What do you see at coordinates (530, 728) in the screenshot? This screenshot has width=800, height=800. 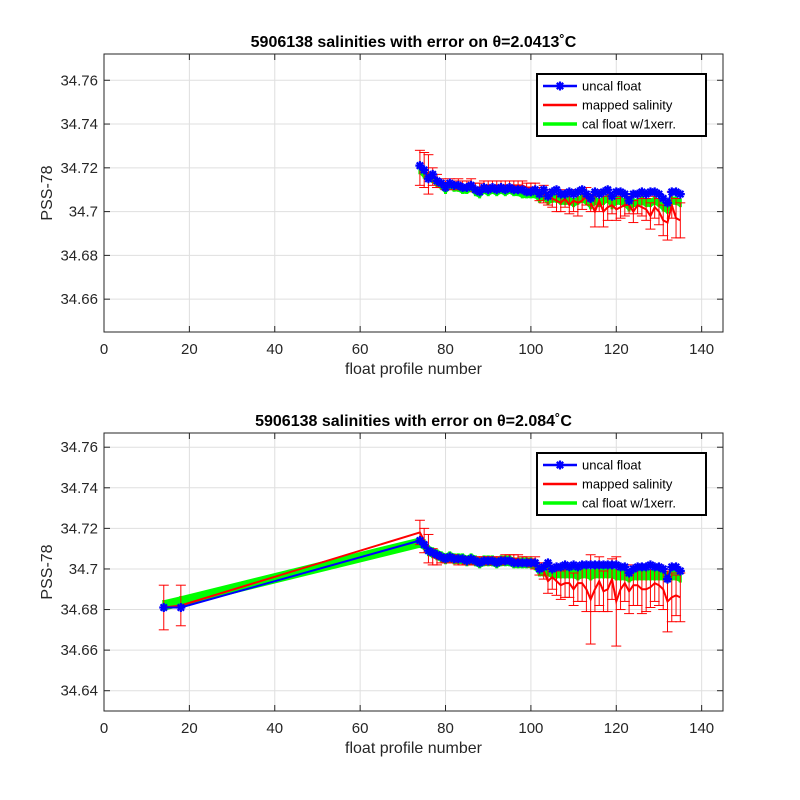 I see `x-tick-label: 100` at bounding box center [530, 728].